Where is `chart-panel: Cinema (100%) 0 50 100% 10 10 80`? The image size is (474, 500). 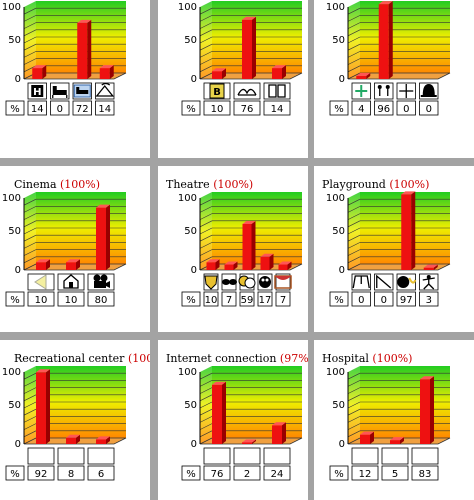 chart-panel: Cinema (100%) 0 50 100% 10 10 80 is located at coordinates (75, 249).